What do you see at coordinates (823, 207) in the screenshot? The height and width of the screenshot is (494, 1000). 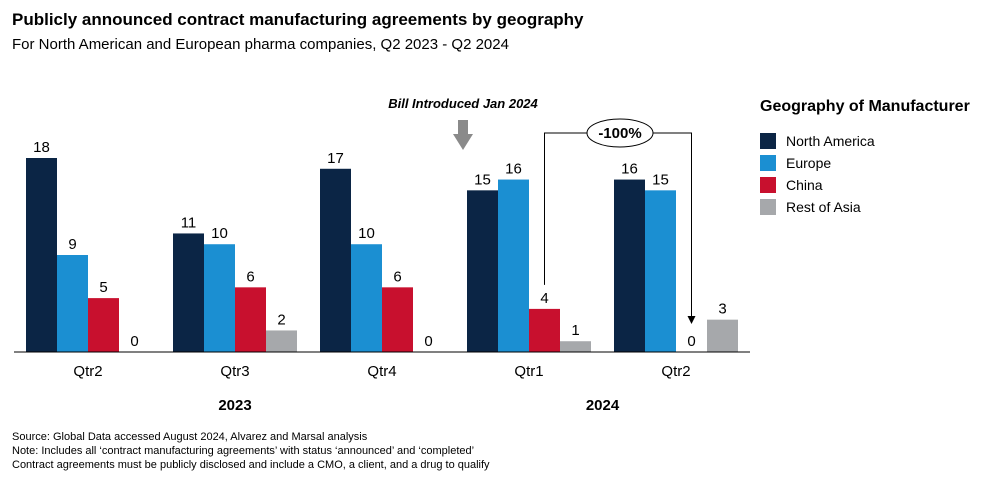 I see `legend-label: Rest of Asia` at bounding box center [823, 207].